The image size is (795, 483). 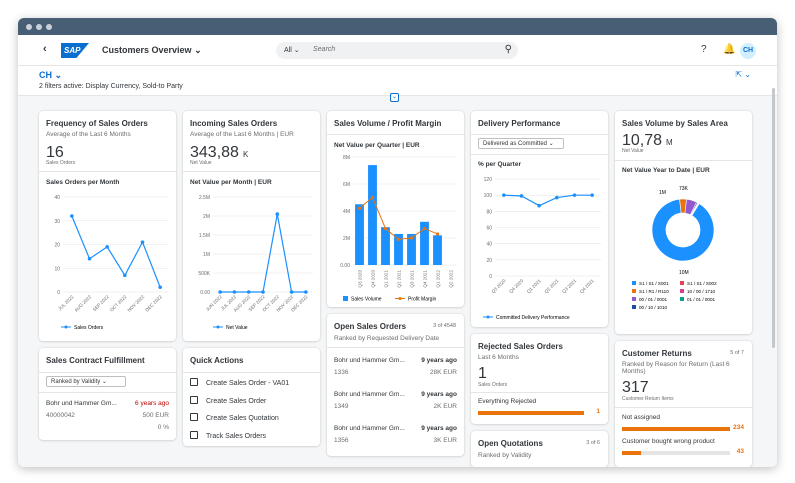 I want to click on search-icon: ⚲, so click(x=508, y=49).